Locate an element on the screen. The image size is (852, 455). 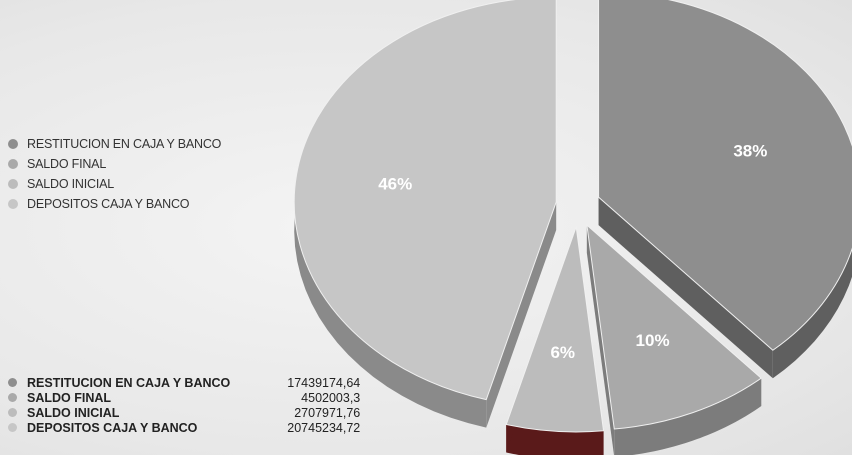
table-cell-category: DEPOSITOS CAJA Y BANCO is located at coordinates (134, 428).